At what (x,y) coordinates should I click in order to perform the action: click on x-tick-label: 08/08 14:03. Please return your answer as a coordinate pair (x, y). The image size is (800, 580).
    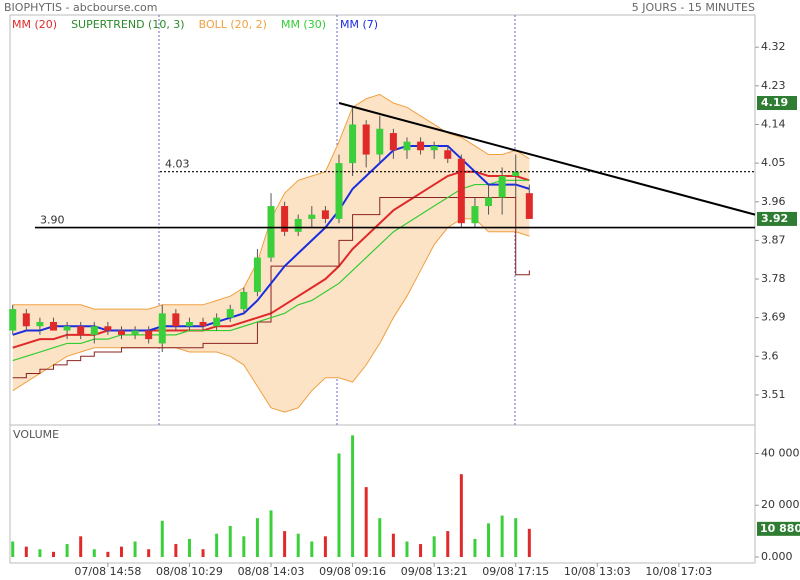
    Looking at the image, I should click on (271, 571).